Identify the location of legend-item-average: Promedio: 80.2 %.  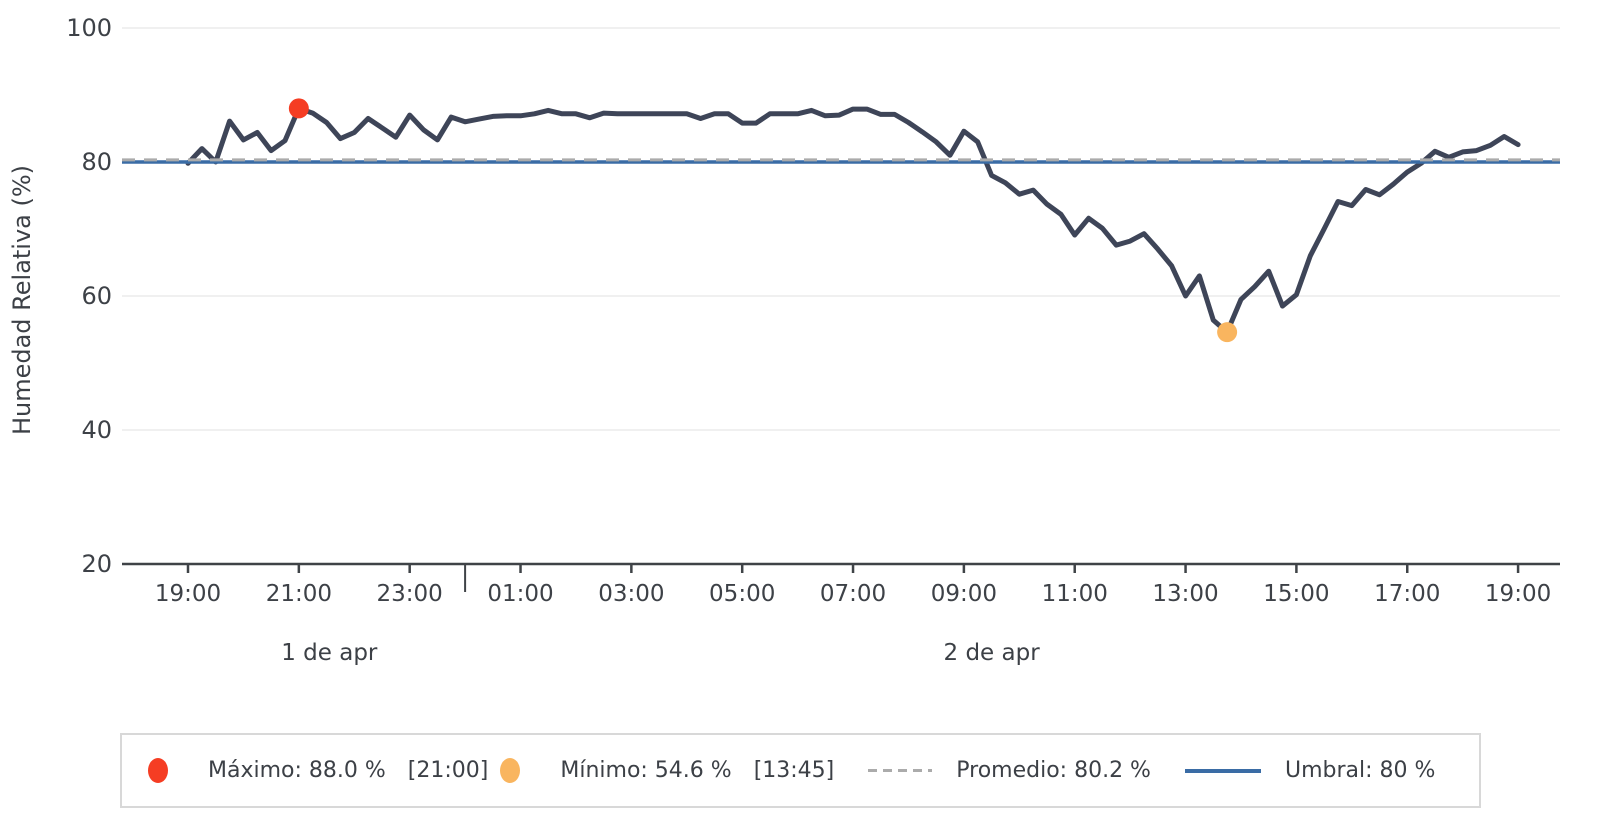
(1009, 770).